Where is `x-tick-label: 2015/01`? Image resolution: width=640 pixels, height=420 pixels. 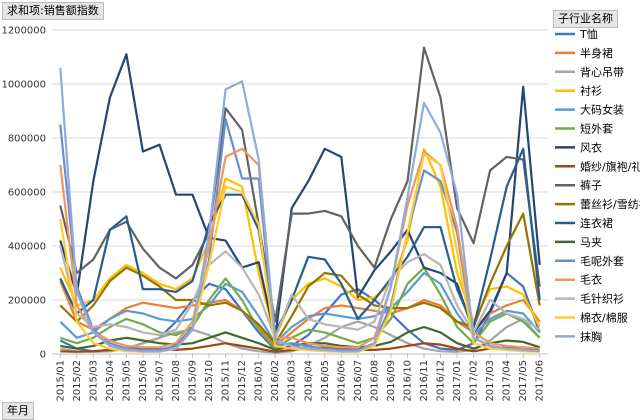 x-tick-label: 2015/01 is located at coordinates (60, 381).